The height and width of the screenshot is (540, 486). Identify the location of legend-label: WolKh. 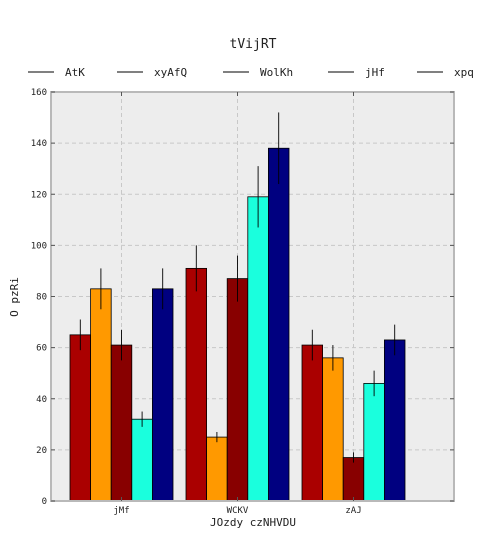
(276, 72).